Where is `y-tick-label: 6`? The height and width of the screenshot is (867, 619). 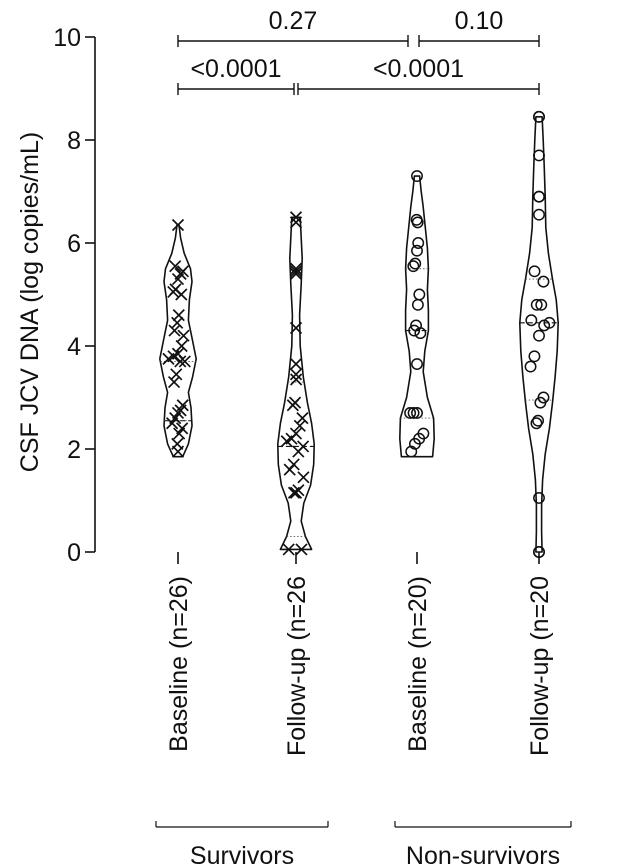 y-tick-label: 6 is located at coordinates (74, 244).